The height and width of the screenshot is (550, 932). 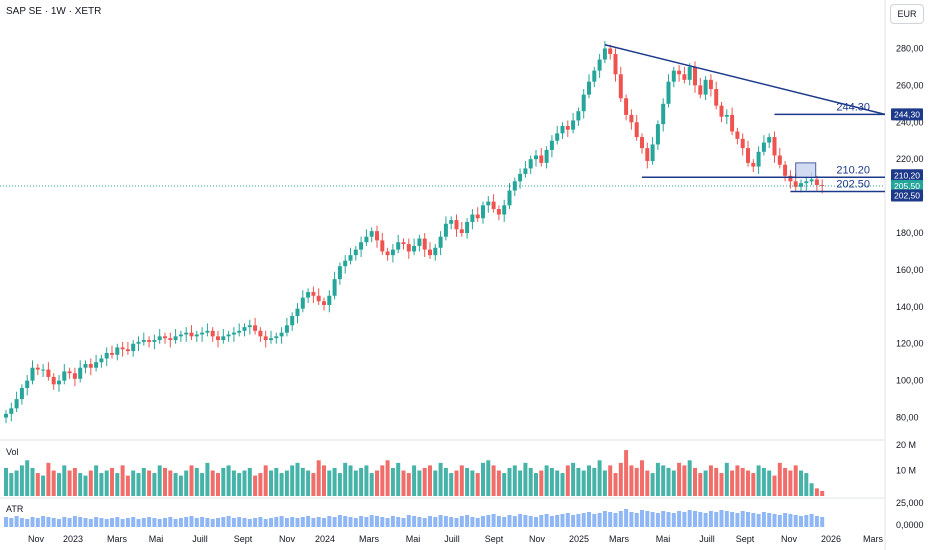 What do you see at coordinates (907, 14) in the screenshot?
I see `currency-button: EUR` at bounding box center [907, 14].